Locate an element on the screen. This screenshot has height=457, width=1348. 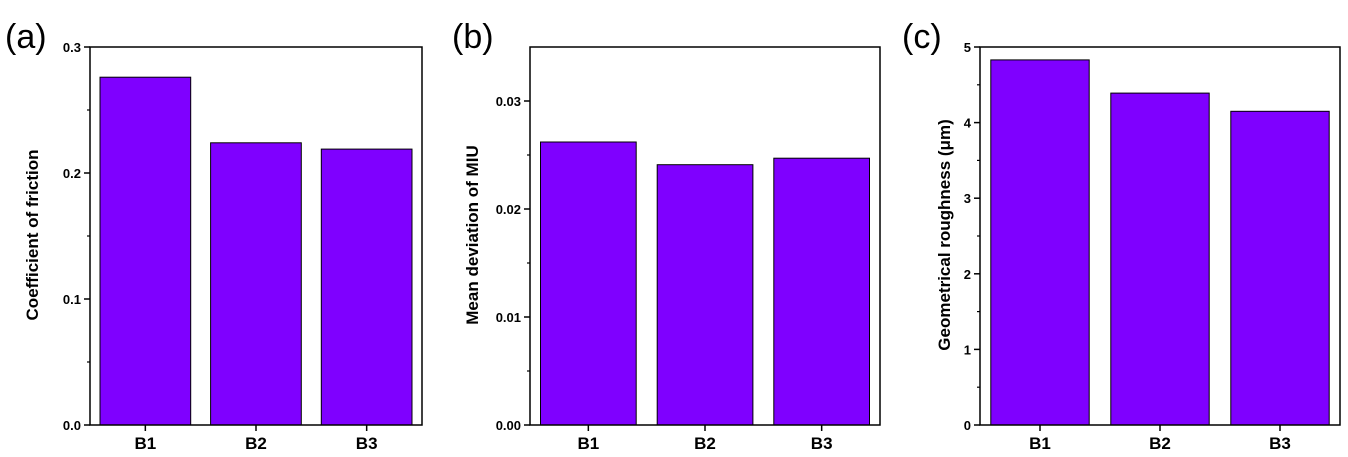
y-axis-title-a: Coefficient of friction is located at coordinates (32, 235).